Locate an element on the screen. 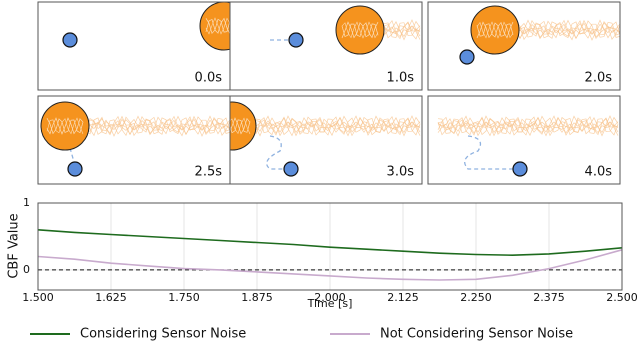  time-label: 3.0s is located at coordinates (401, 172).